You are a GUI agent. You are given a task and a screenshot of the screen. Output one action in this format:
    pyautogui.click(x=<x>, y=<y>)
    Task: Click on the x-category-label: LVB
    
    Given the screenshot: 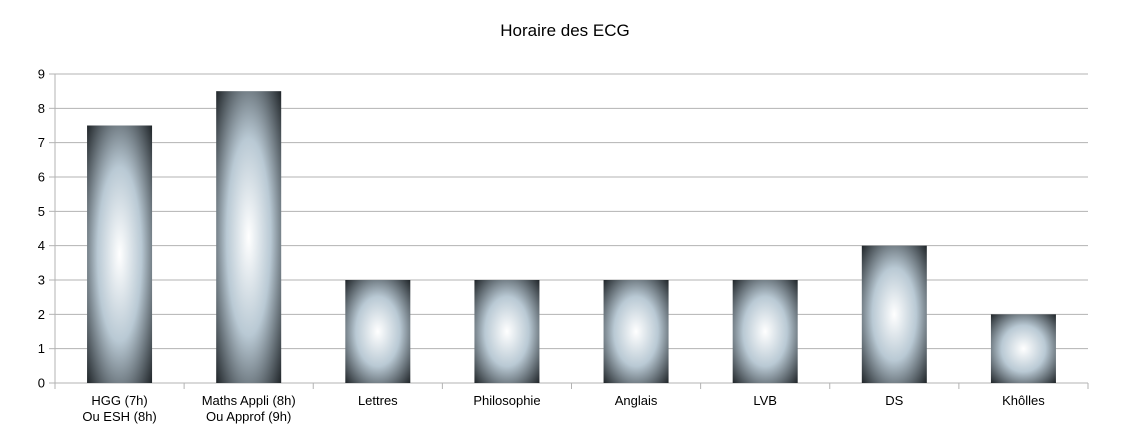 What is the action you would take?
    pyautogui.click(x=765, y=400)
    